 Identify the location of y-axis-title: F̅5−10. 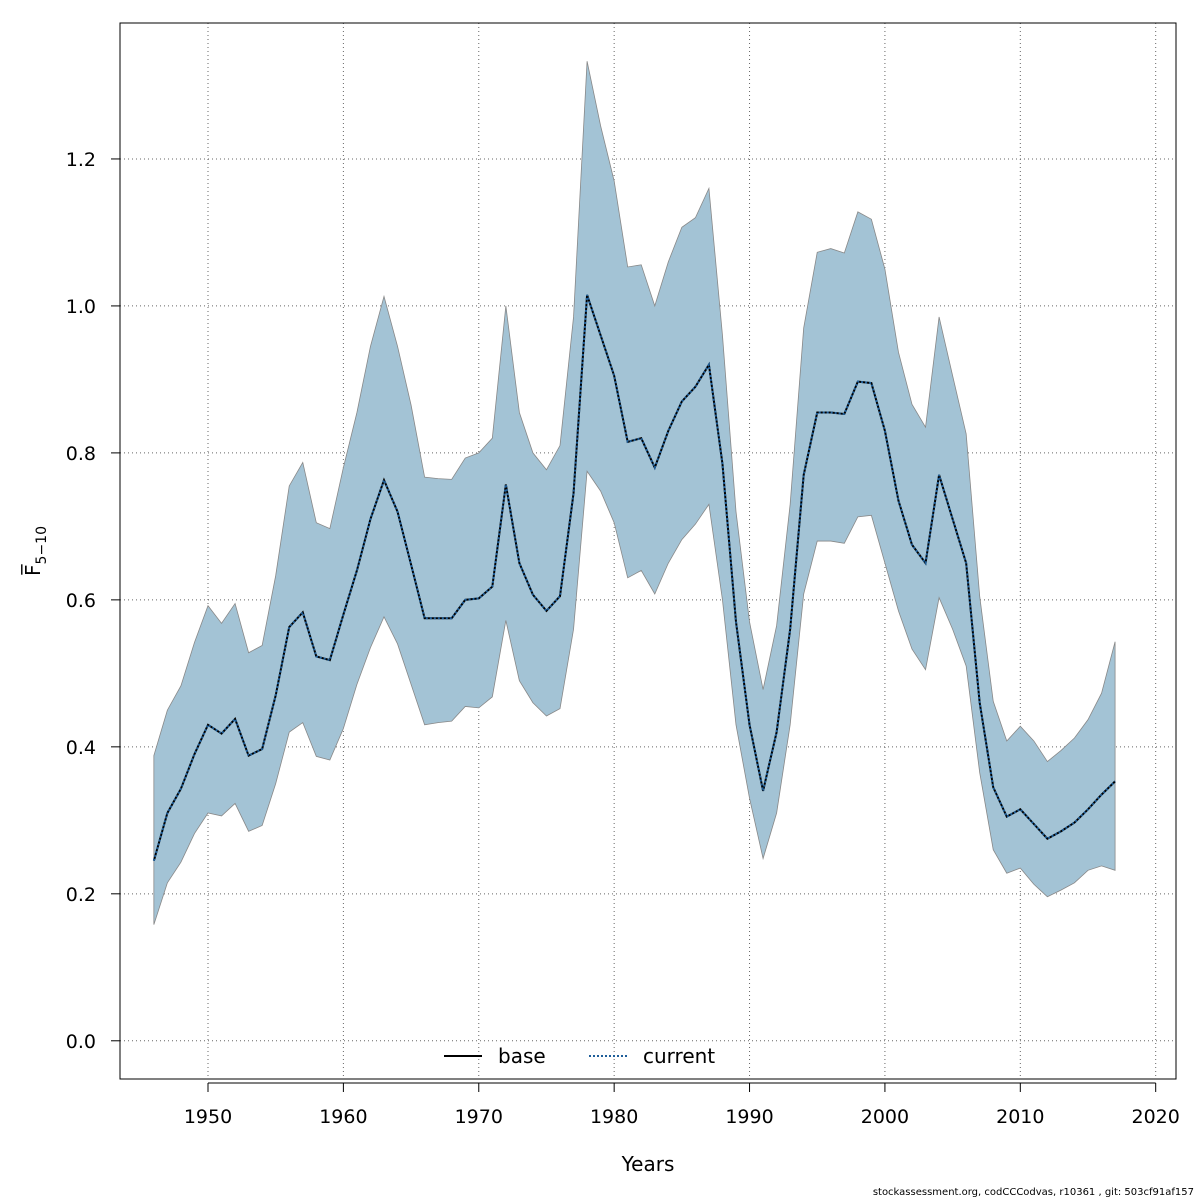
(35, 551).